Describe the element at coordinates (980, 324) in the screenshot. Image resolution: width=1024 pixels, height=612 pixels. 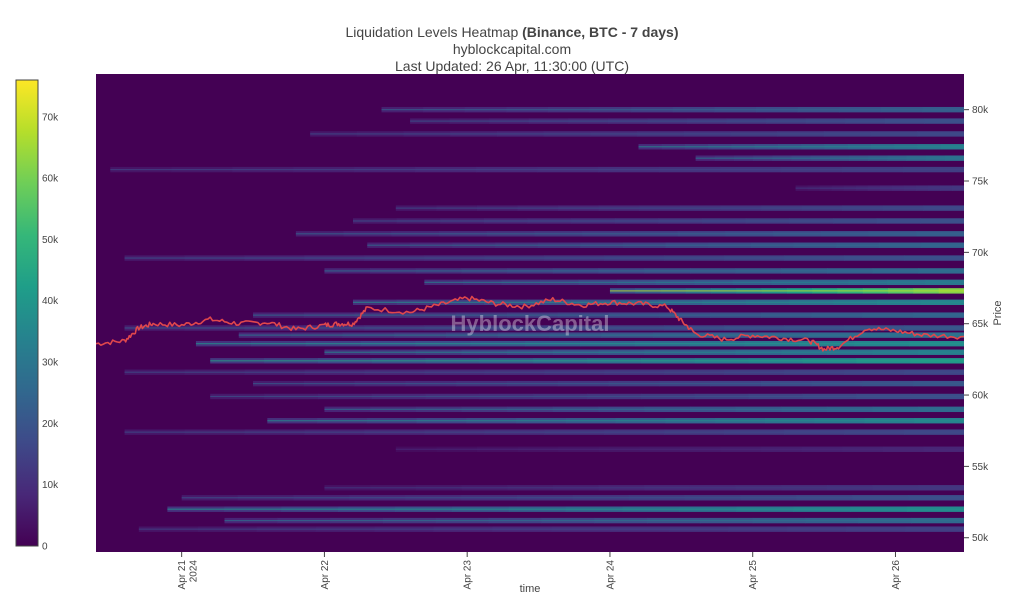
I see `y-tick-label: 65k` at that location.